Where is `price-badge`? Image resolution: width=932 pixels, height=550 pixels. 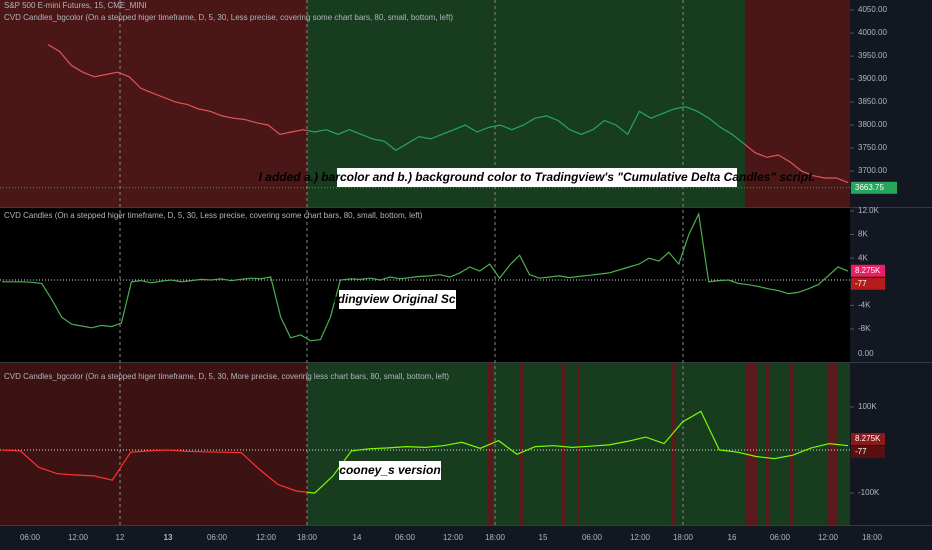 price-badge is located at coordinates (874, 187).